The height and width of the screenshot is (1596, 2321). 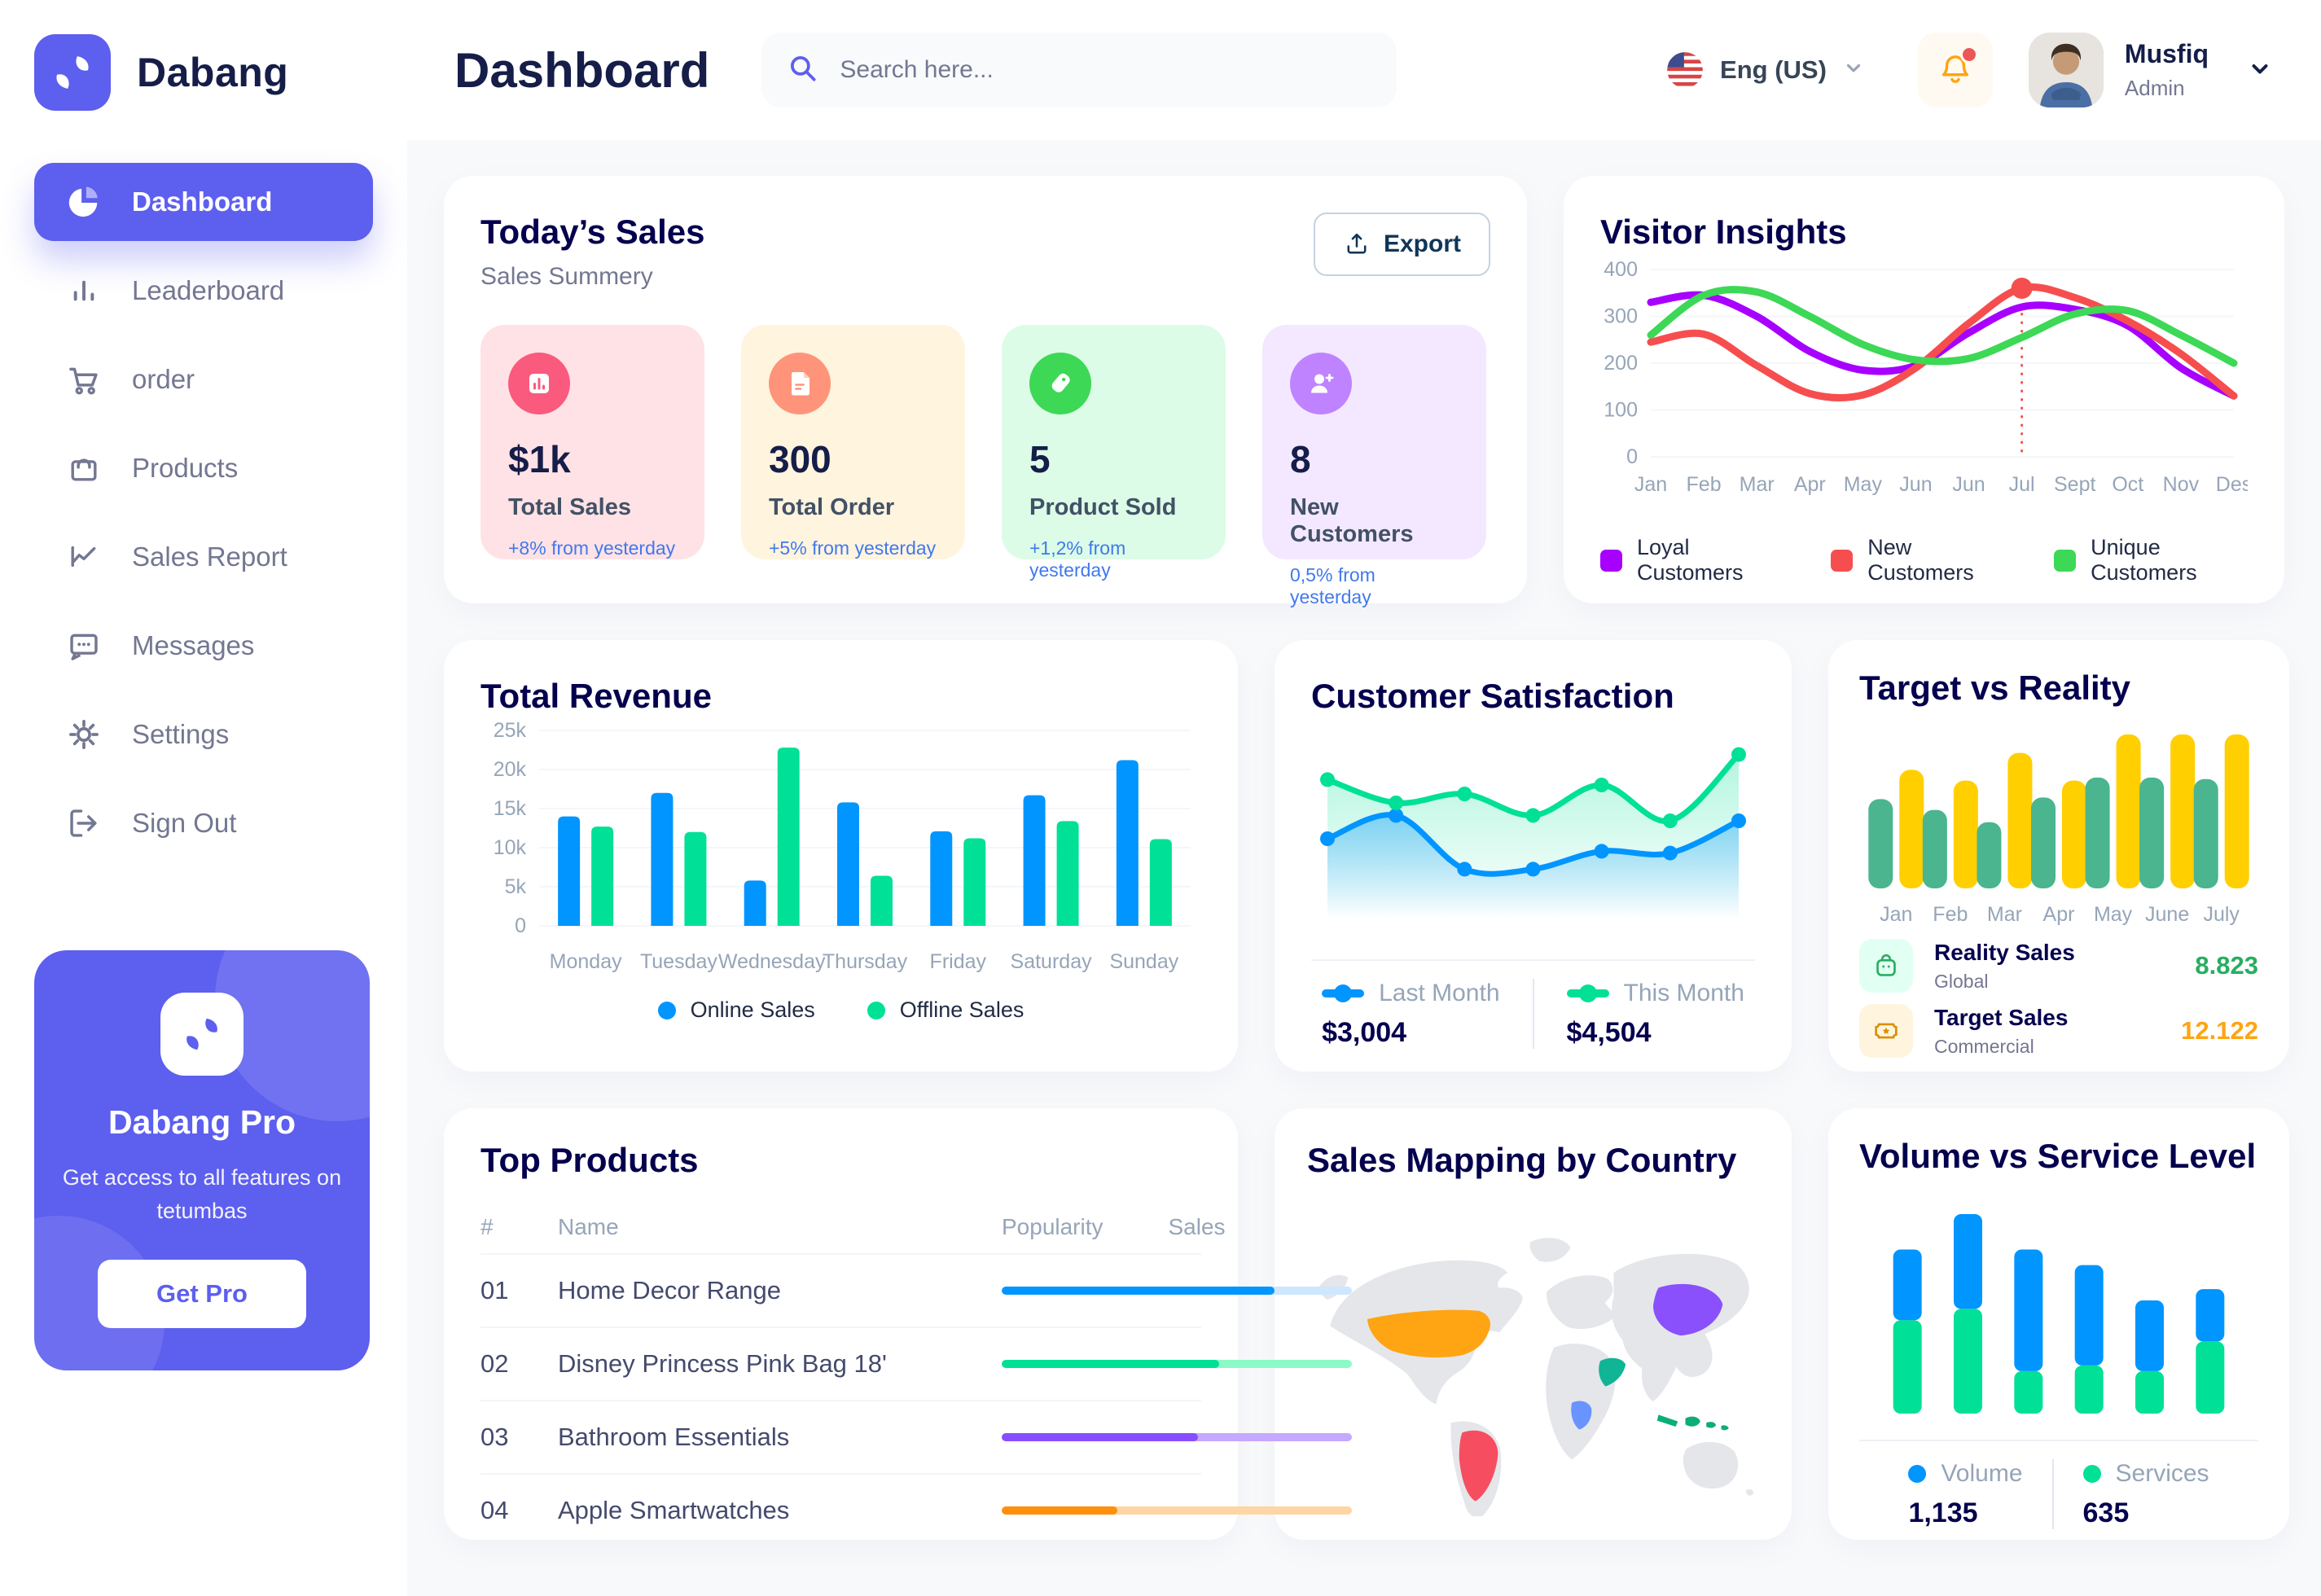 What do you see at coordinates (736, 1010) in the screenshot?
I see `legend-item: Online Sales` at bounding box center [736, 1010].